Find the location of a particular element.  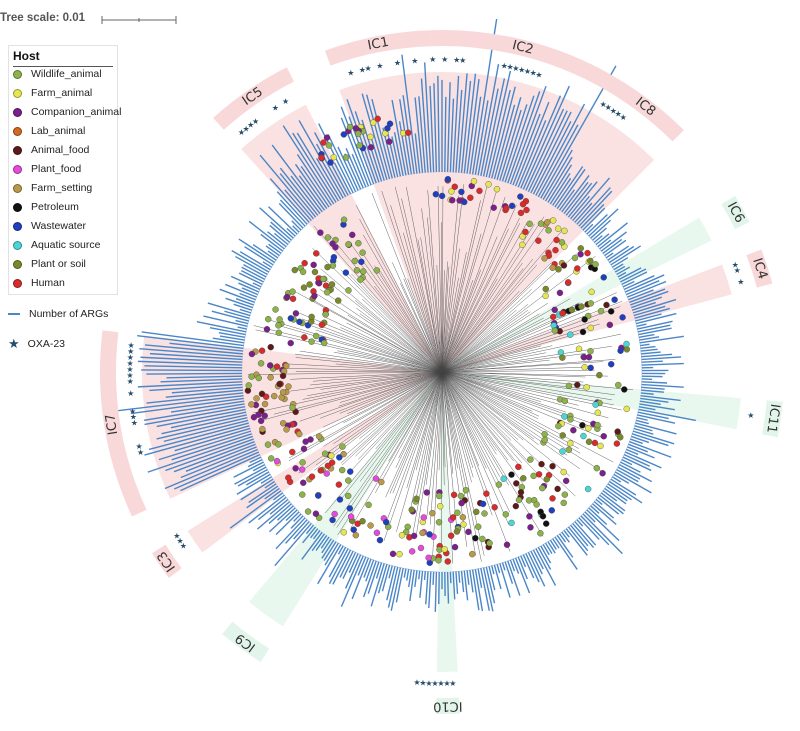

legend-swatch-icon is located at coordinates (17, 150).